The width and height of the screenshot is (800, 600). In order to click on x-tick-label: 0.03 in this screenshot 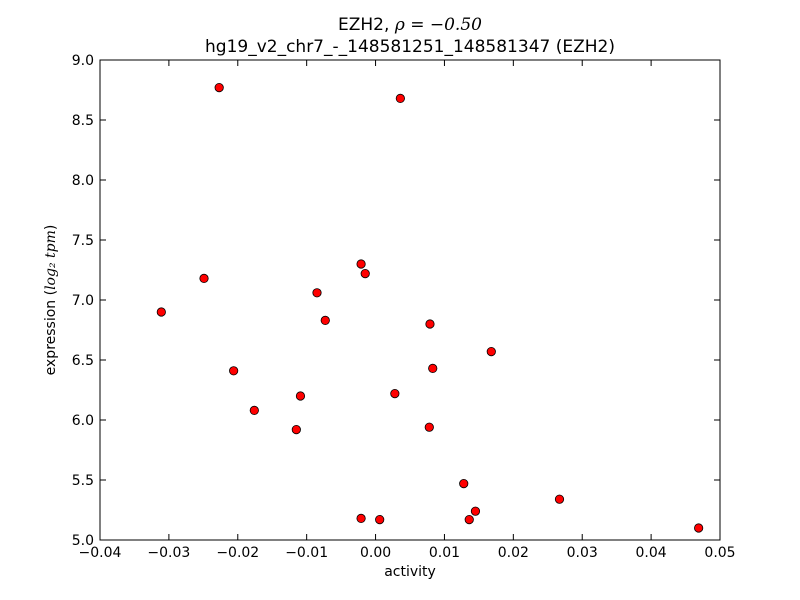, I will do `click(582, 553)`.